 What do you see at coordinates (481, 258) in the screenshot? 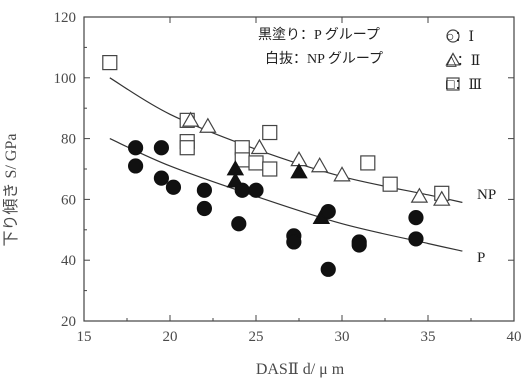
I see `curve-label-p: P` at bounding box center [481, 258].